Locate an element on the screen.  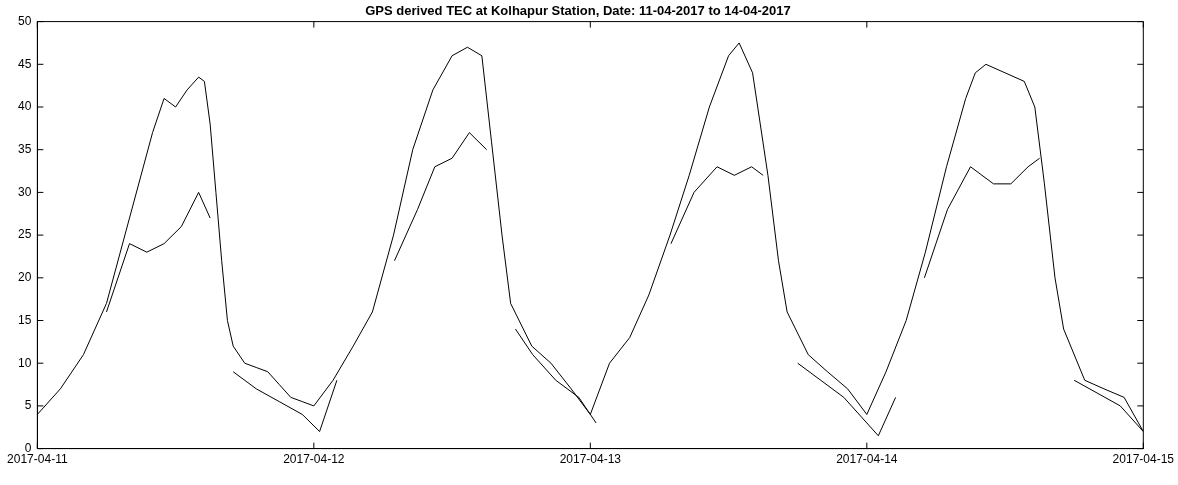
y-tick-label: 30 is located at coordinates (24, 191).